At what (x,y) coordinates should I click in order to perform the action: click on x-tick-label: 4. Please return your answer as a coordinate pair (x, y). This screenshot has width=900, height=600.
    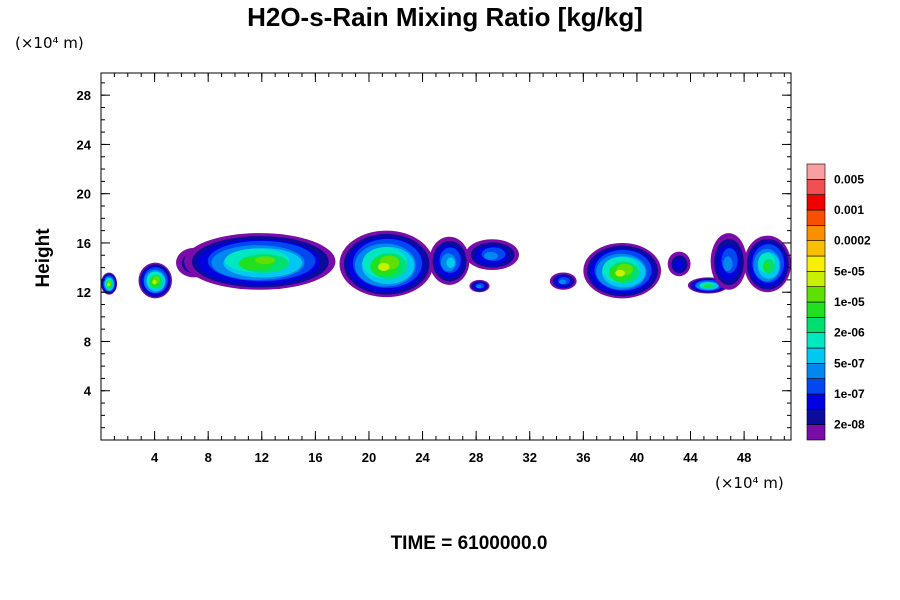
    Looking at the image, I should click on (155, 457).